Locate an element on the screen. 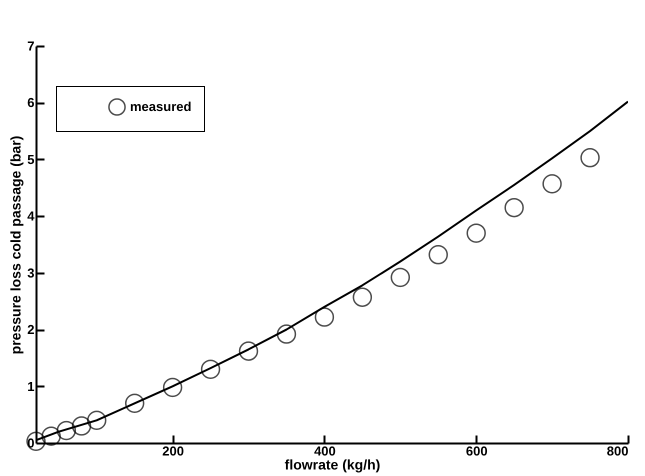 The image size is (645, 476). y-tick-label: 4 is located at coordinates (31, 216).